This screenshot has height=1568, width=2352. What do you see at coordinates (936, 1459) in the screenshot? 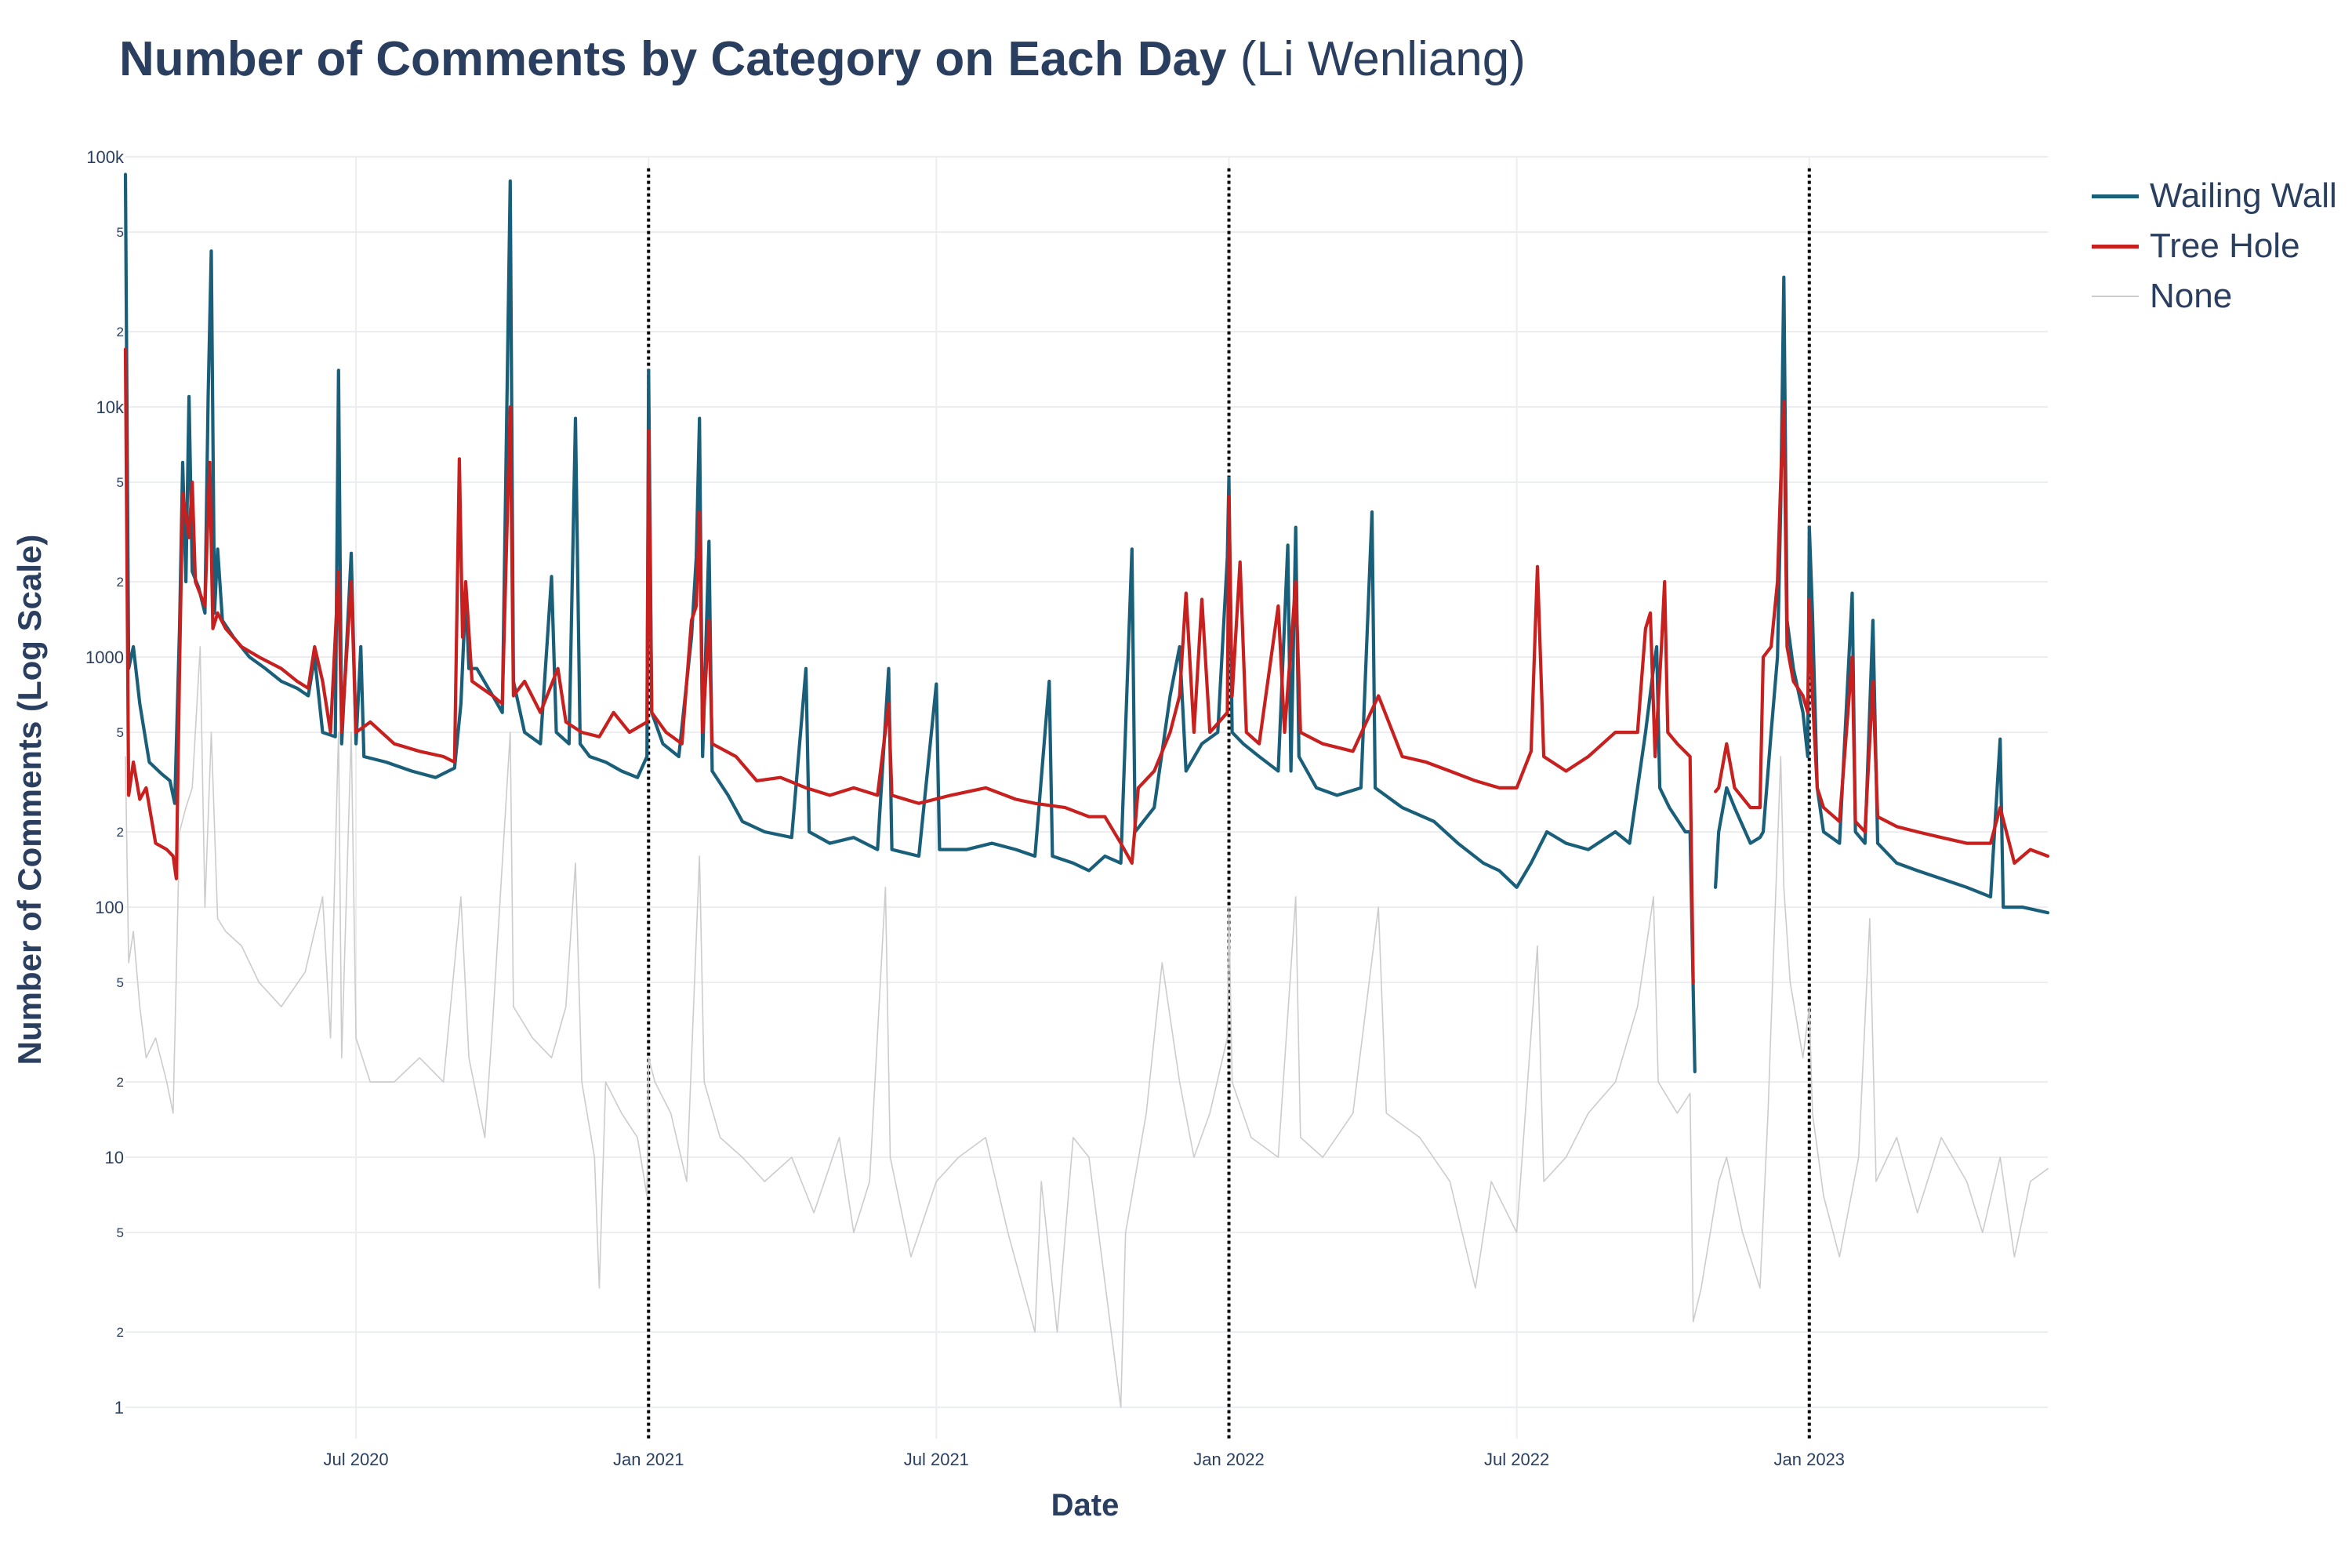
I see `x-tick-label: Jul 2021` at bounding box center [936, 1459].